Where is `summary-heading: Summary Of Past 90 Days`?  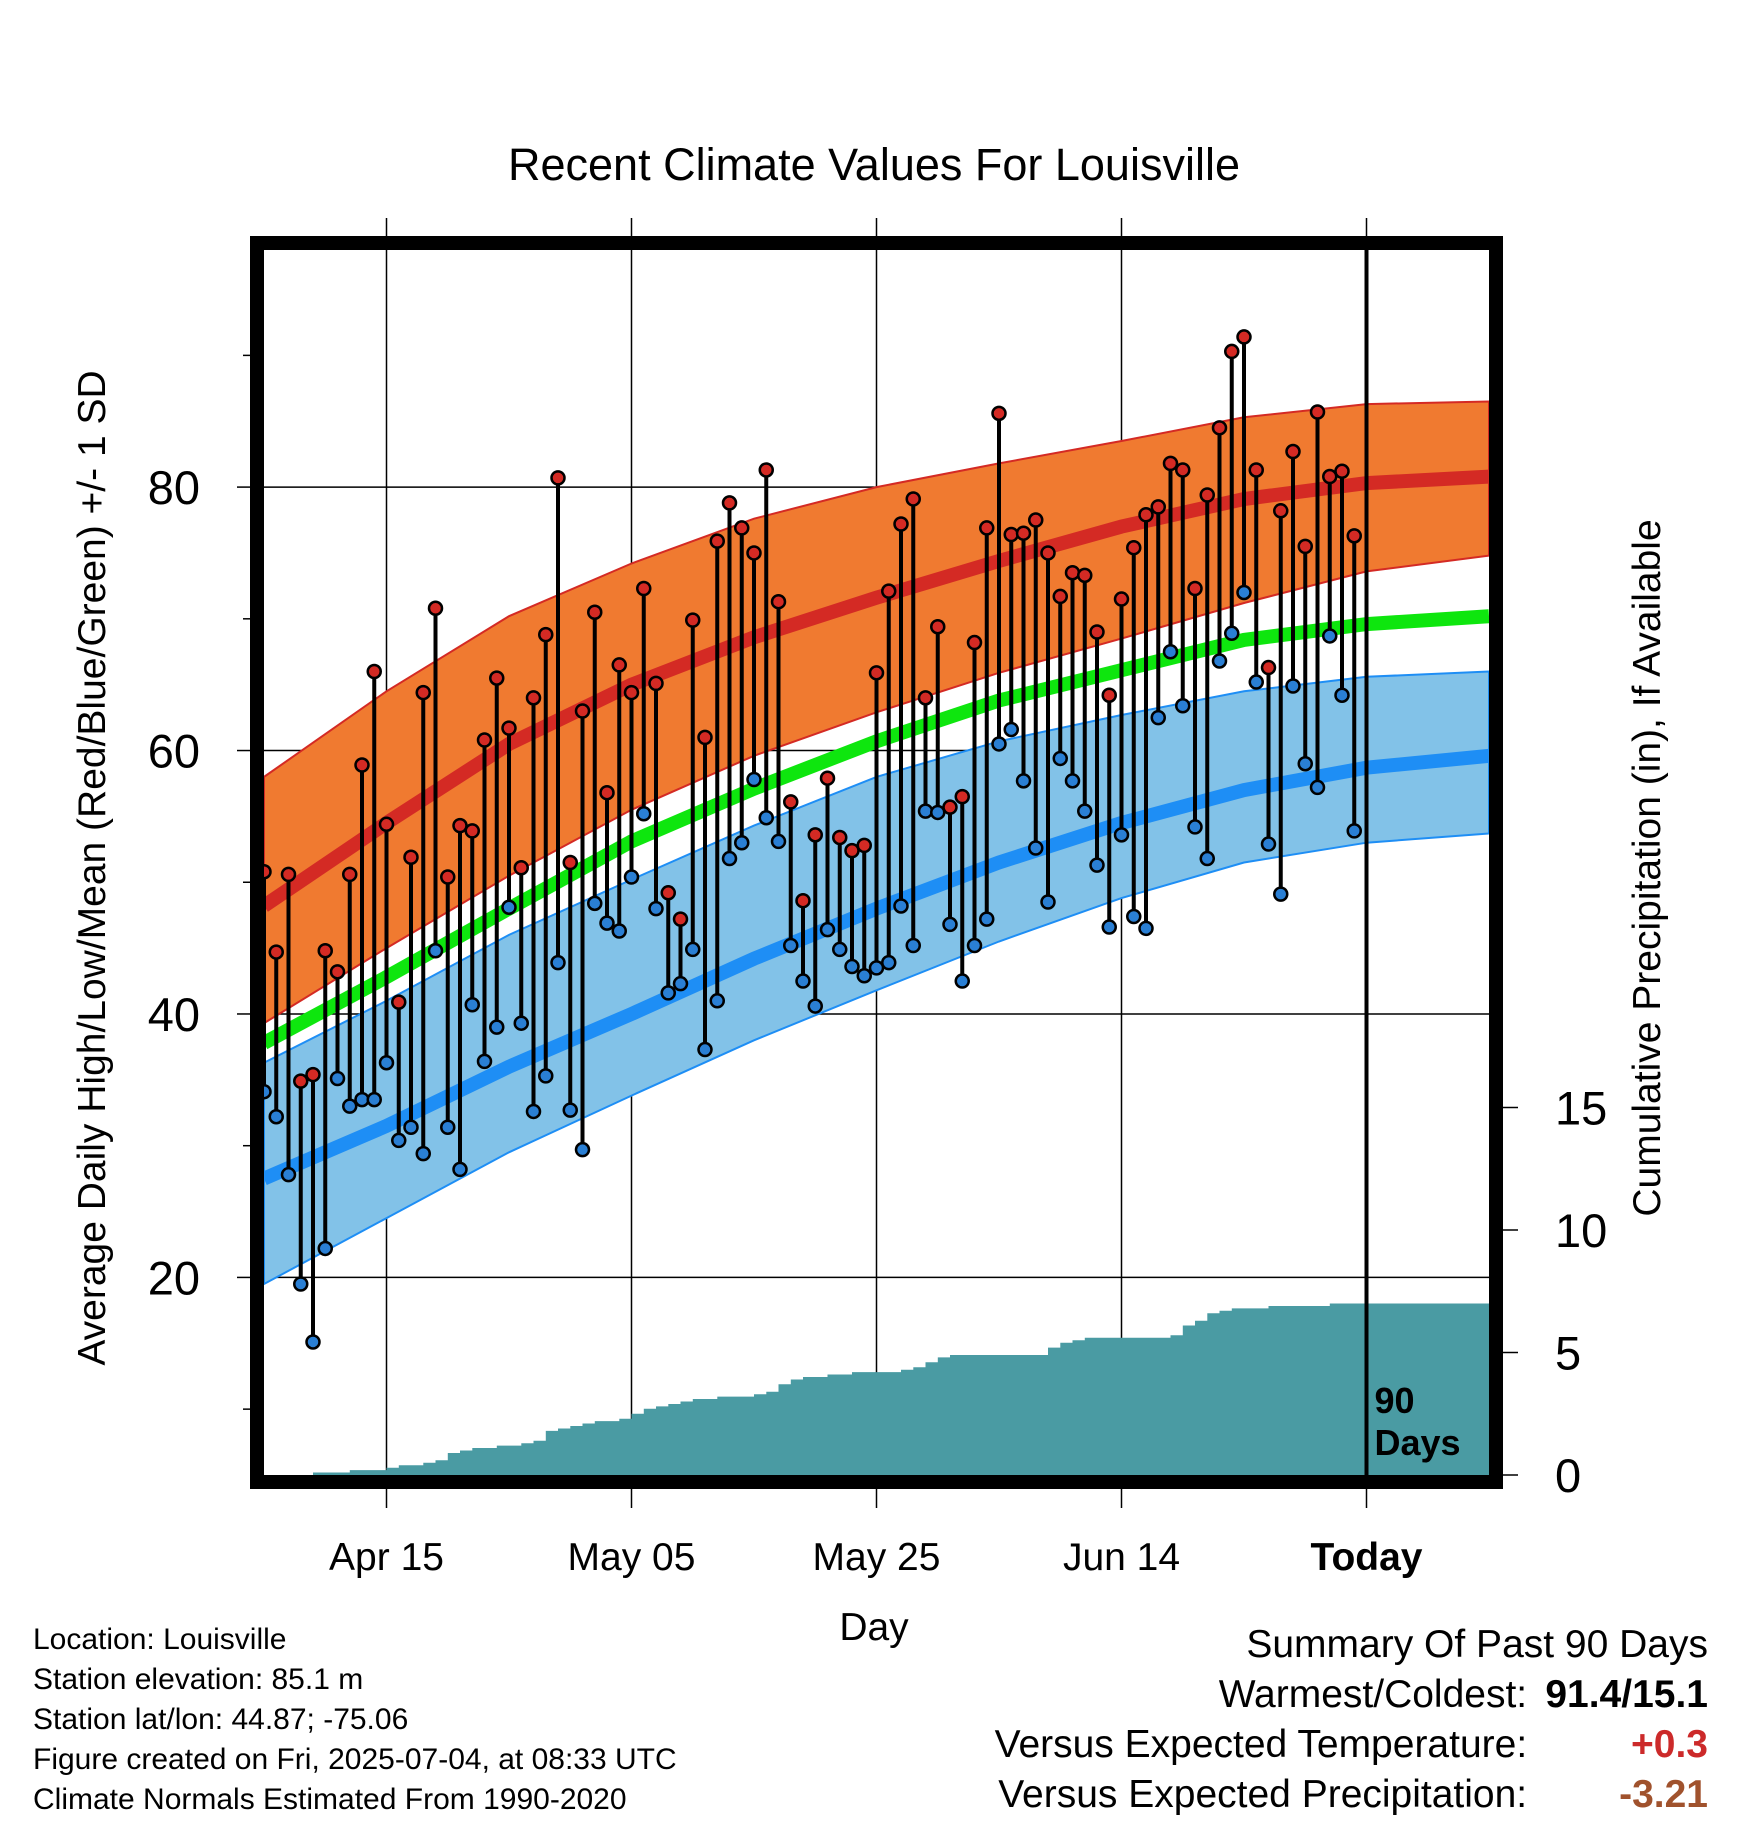
summary-heading: Summary Of Past 90 Days is located at coordinates (1477, 1644).